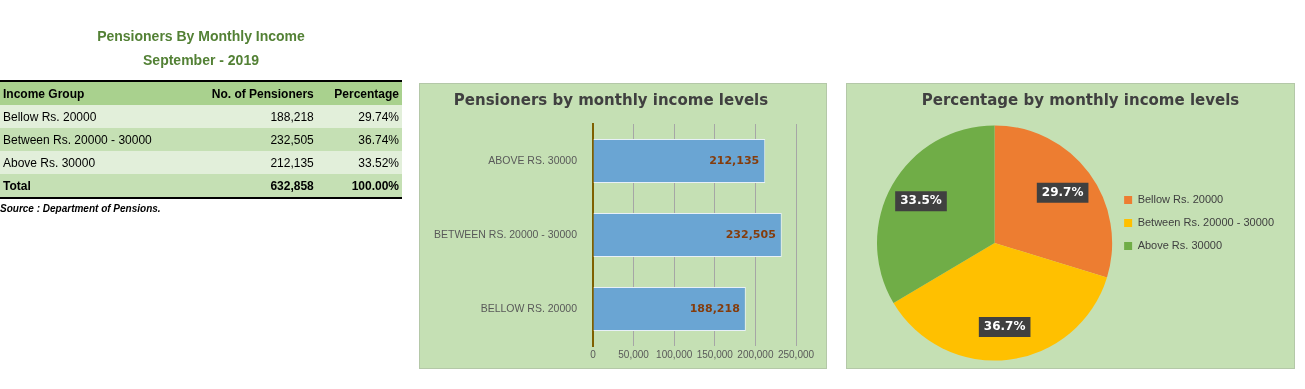  I want to click on series-label: Percentage, so click(366, 94).